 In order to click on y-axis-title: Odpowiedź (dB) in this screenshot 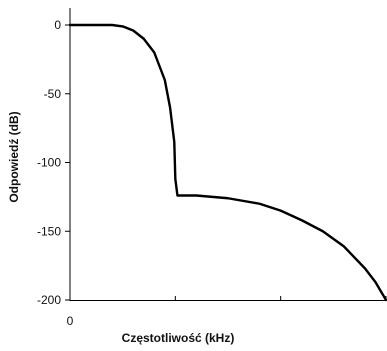, I will do `click(14, 156)`.